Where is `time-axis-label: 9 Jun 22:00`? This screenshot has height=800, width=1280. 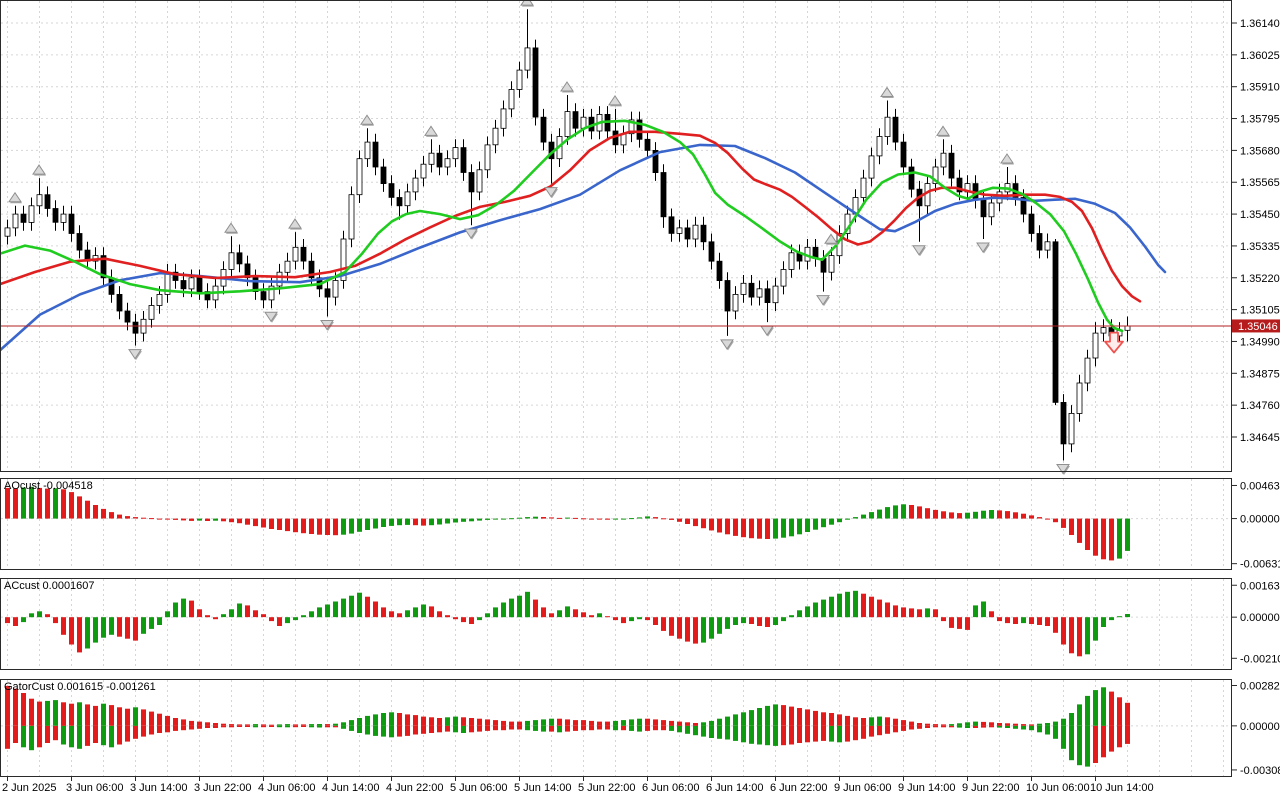 time-axis-label: 9 Jun 22:00 is located at coordinates (991, 788).